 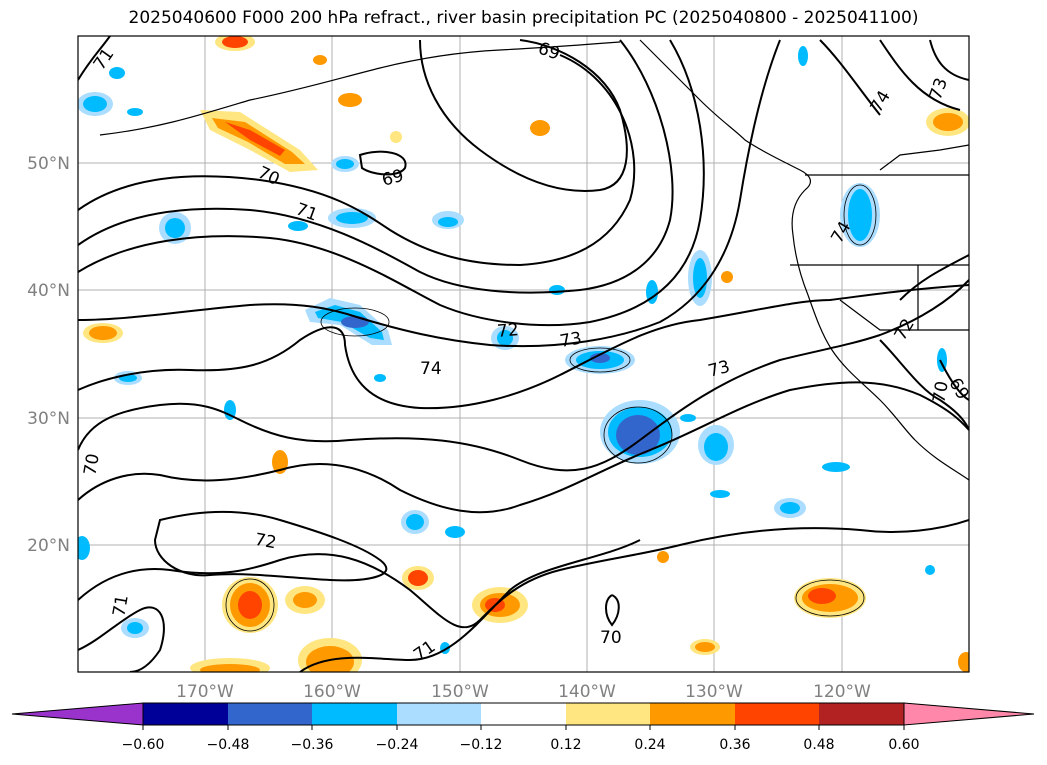 What do you see at coordinates (460, 692) in the screenshot?
I see `lon-label: 150°W` at bounding box center [460, 692].